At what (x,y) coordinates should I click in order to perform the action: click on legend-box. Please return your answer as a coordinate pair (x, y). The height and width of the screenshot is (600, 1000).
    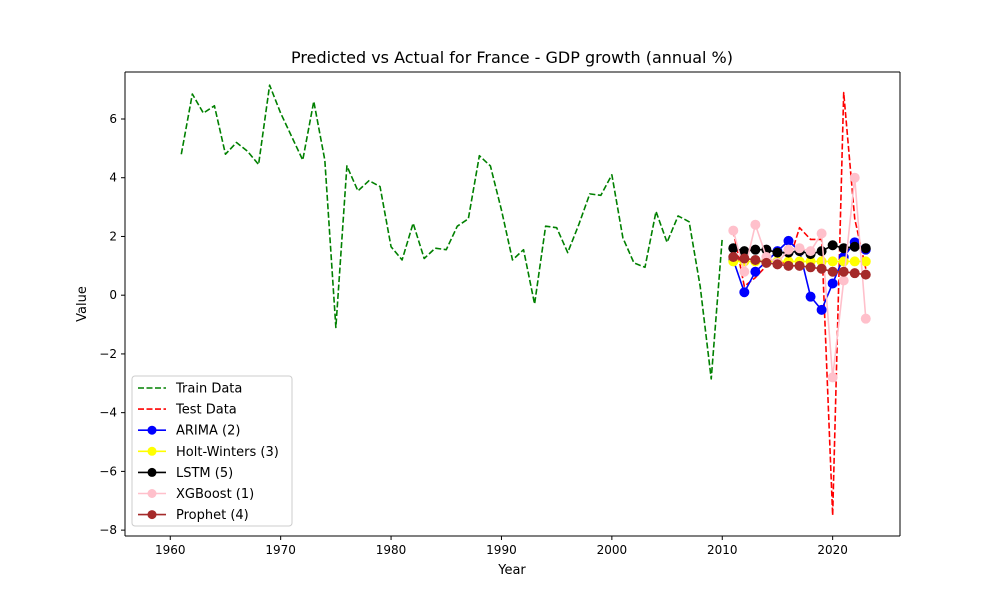
    Looking at the image, I should click on (212, 451).